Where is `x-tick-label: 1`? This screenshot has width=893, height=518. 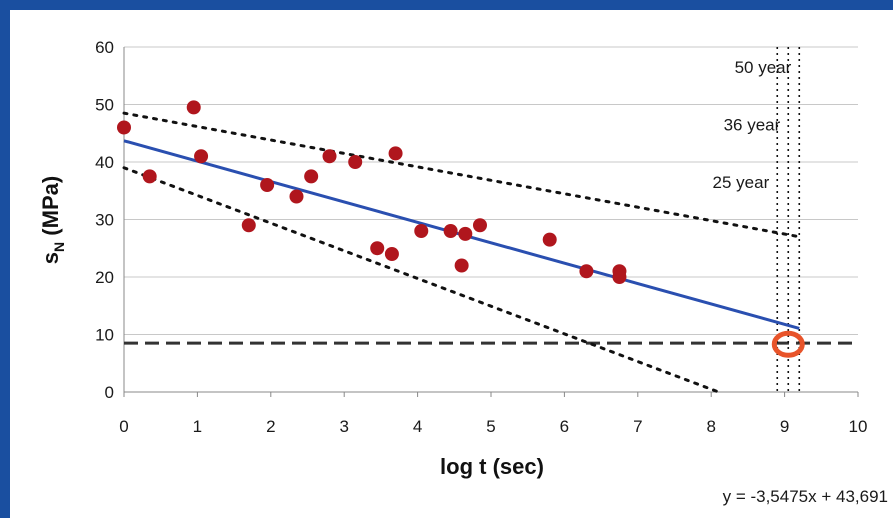
x-tick-label: 1 is located at coordinates (197, 426).